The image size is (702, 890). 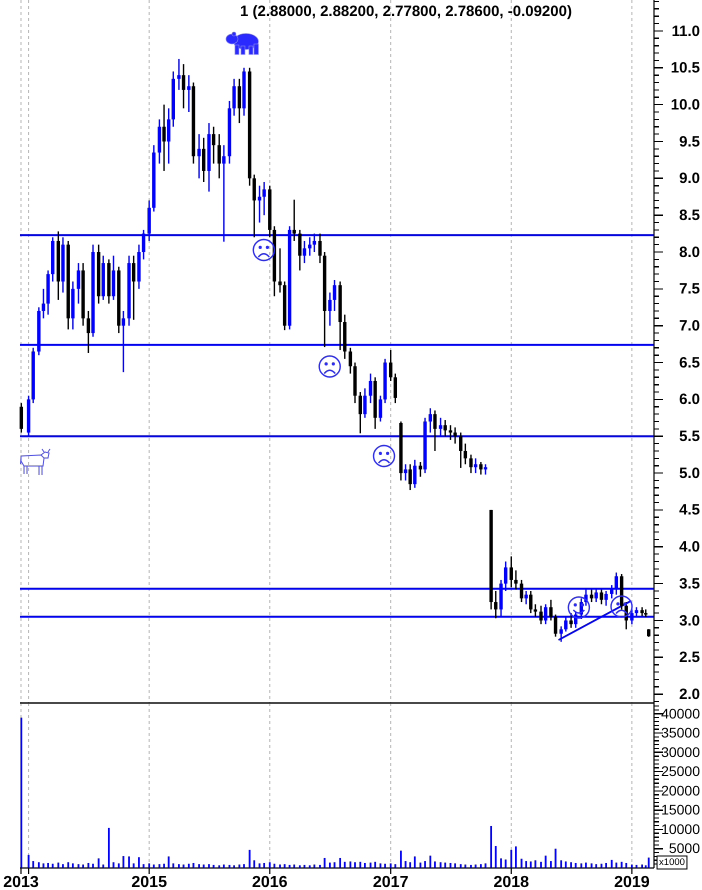 I want to click on y-tick-label: 9.0, so click(x=689, y=179).